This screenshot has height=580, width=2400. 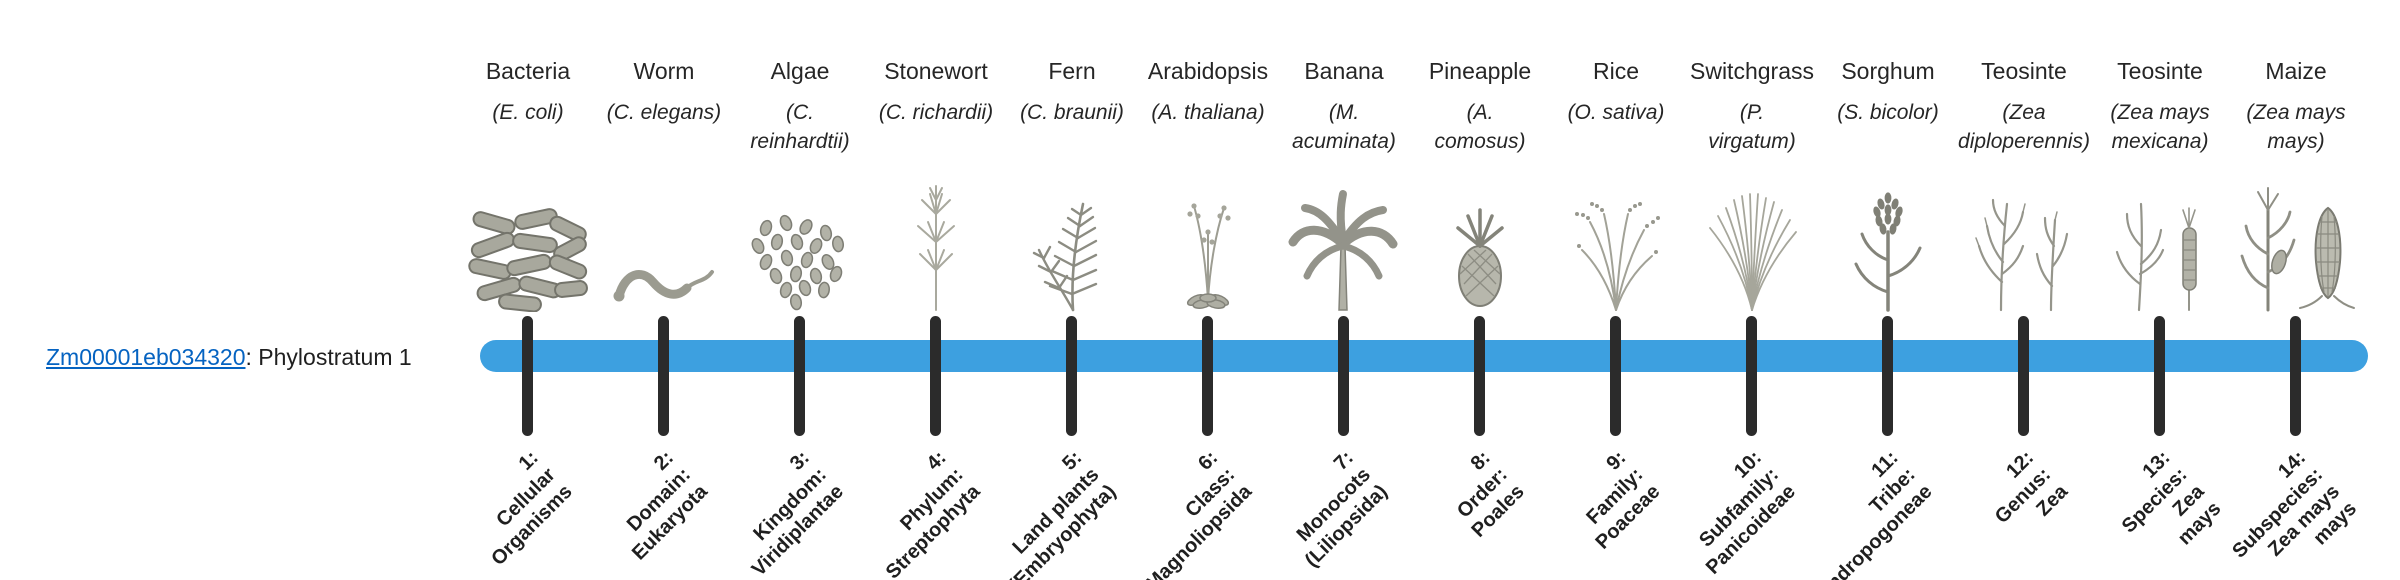 What do you see at coordinates (2160, 127) in the screenshot?
I see `taxon-scientific-name: (Zea mays mexicana)` at bounding box center [2160, 127].